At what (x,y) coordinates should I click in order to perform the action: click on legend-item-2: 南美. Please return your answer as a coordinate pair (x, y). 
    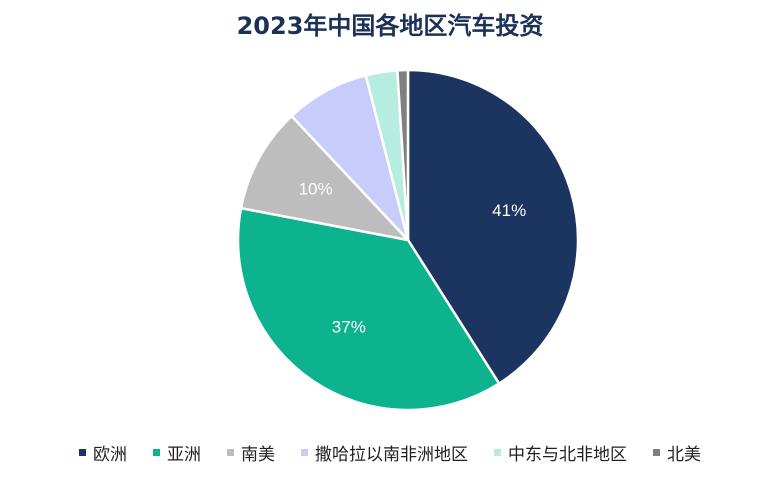
    Looking at the image, I should click on (251, 452).